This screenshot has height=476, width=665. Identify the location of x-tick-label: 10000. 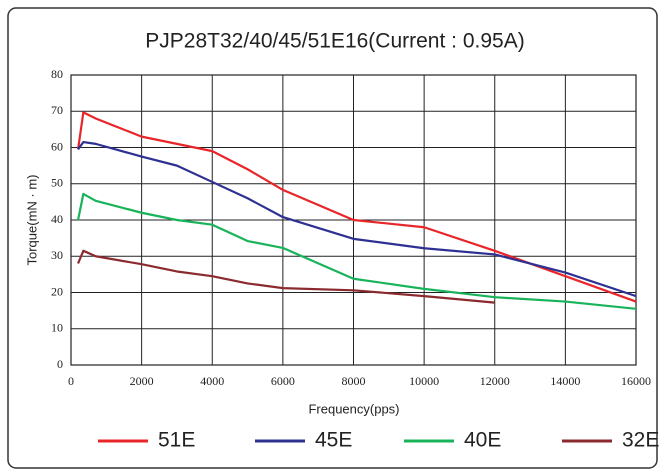
(424, 381).